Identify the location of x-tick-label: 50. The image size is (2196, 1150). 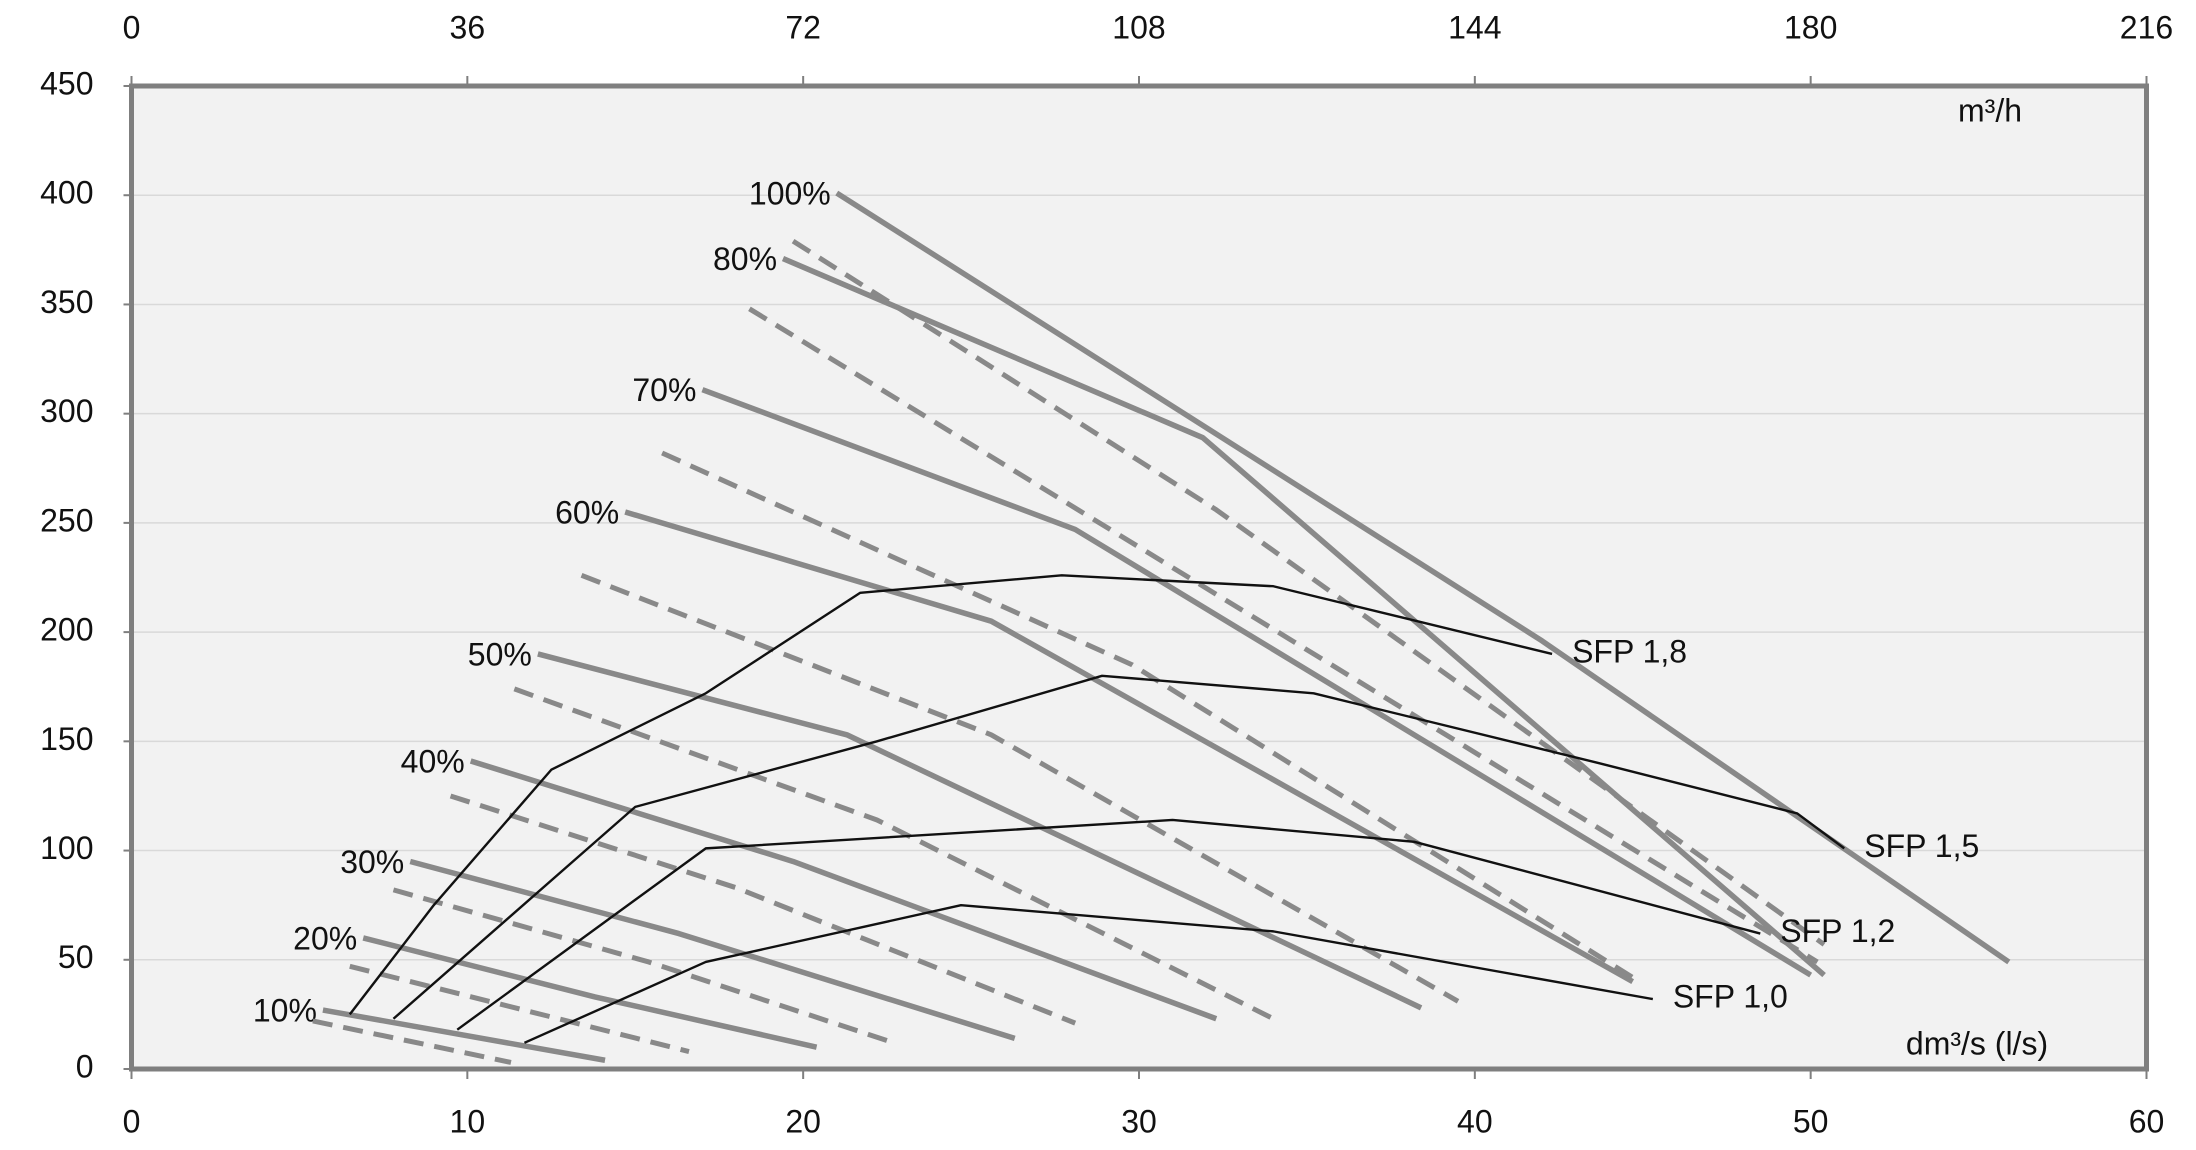
(1811, 1121).